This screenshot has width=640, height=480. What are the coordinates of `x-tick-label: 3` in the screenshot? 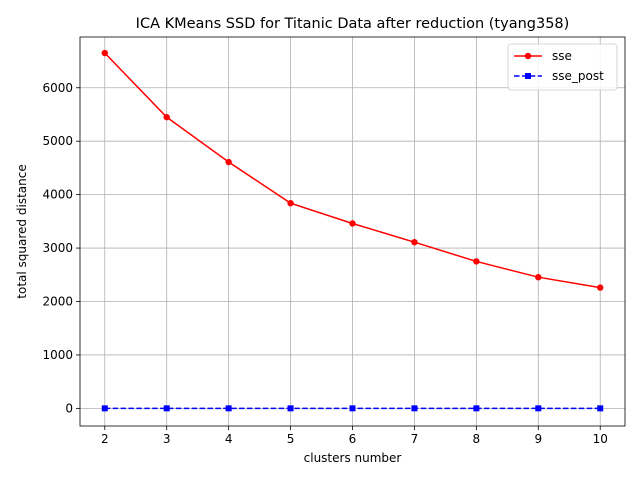 It's located at (167, 439).